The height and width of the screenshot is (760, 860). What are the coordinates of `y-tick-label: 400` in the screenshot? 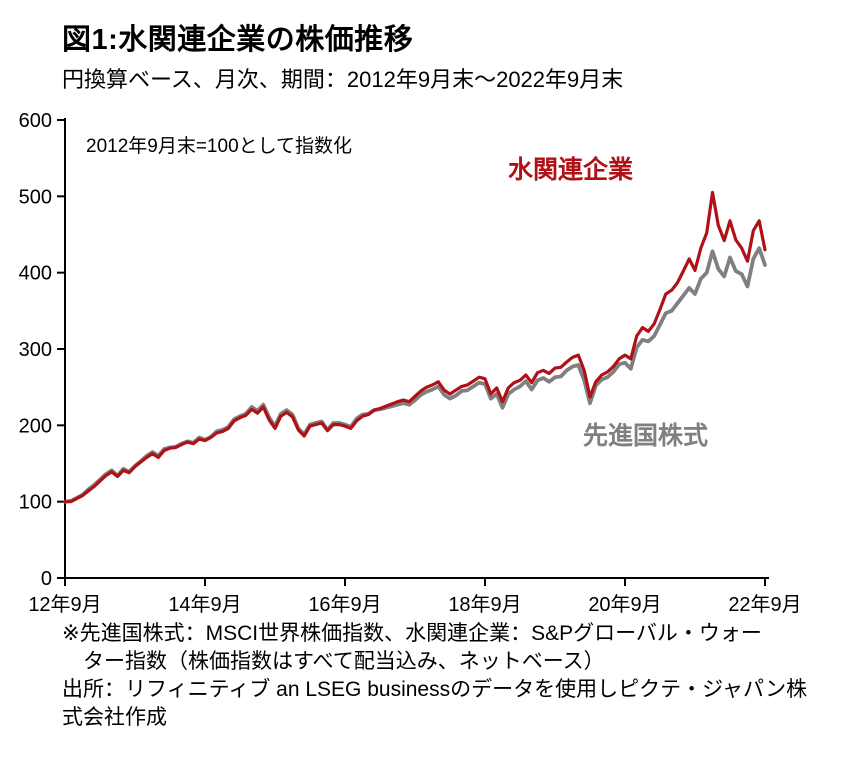 It's located at (35, 274).